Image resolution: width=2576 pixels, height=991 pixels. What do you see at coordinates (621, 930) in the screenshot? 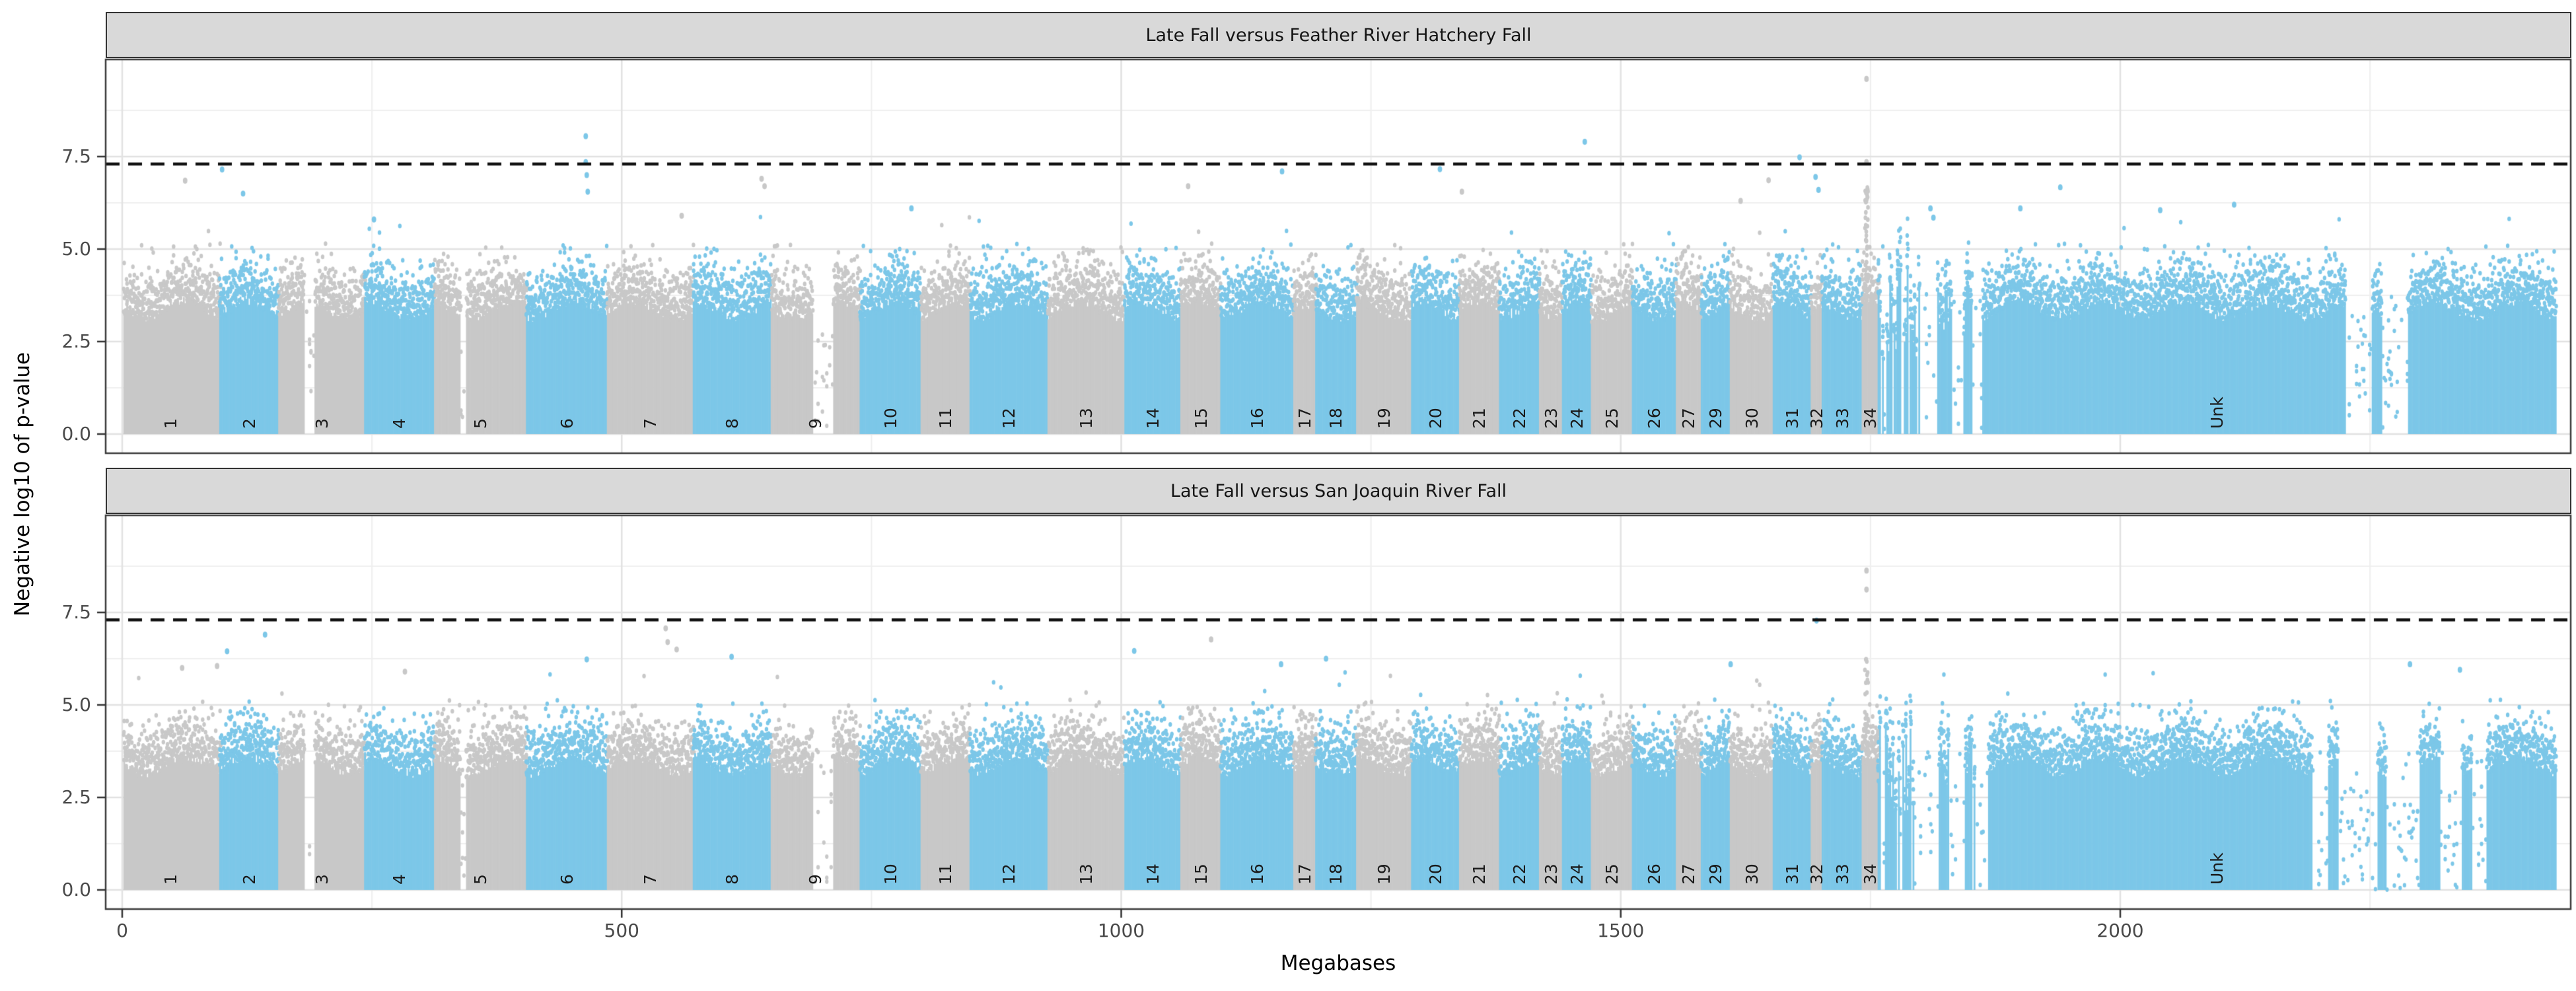
I see `x-axis-tick-label: 500` at bounding box center [621, 930].